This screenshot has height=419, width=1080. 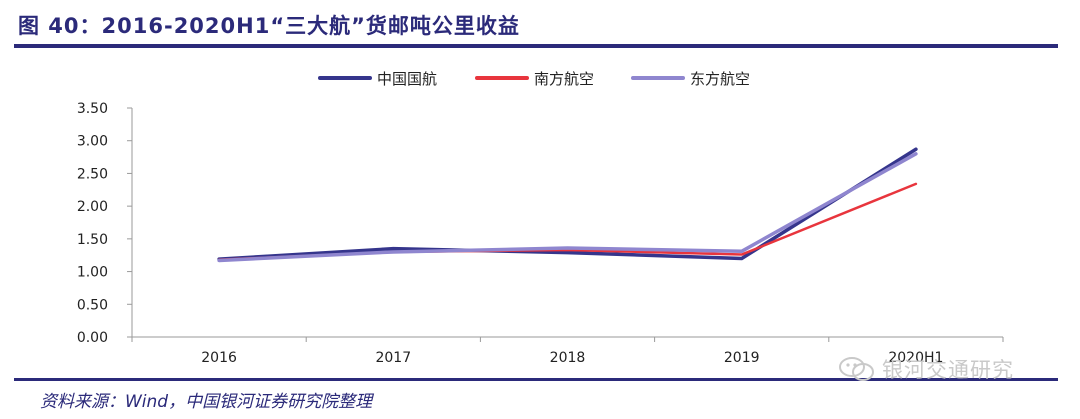 I want to click on y-tick-label: 2.50, so click(x=92, y=174).